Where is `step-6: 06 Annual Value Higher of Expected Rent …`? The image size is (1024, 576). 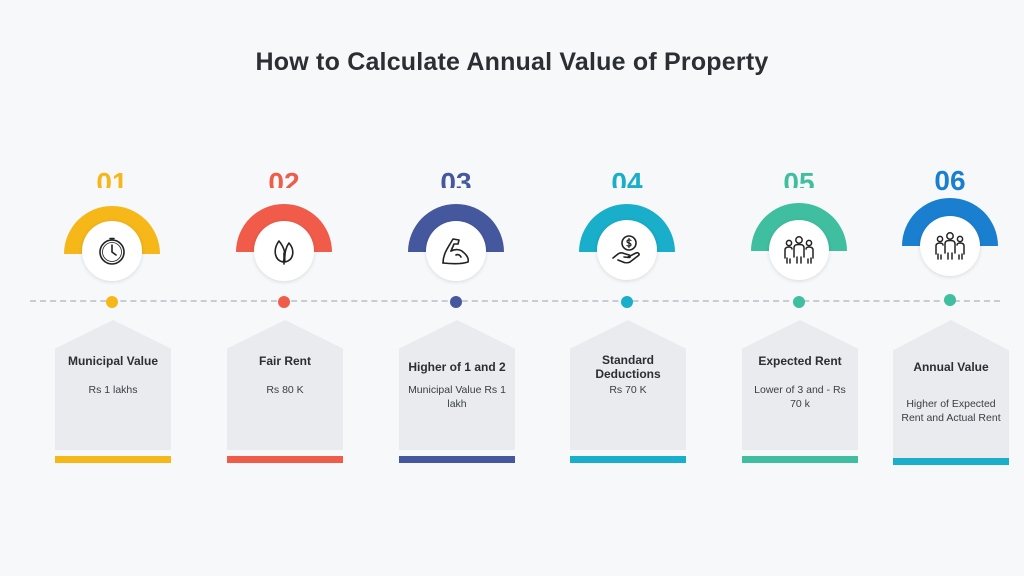 step-6: 06 Annual Value Higher of Expected Rent … is located at coordinates (950, 288).